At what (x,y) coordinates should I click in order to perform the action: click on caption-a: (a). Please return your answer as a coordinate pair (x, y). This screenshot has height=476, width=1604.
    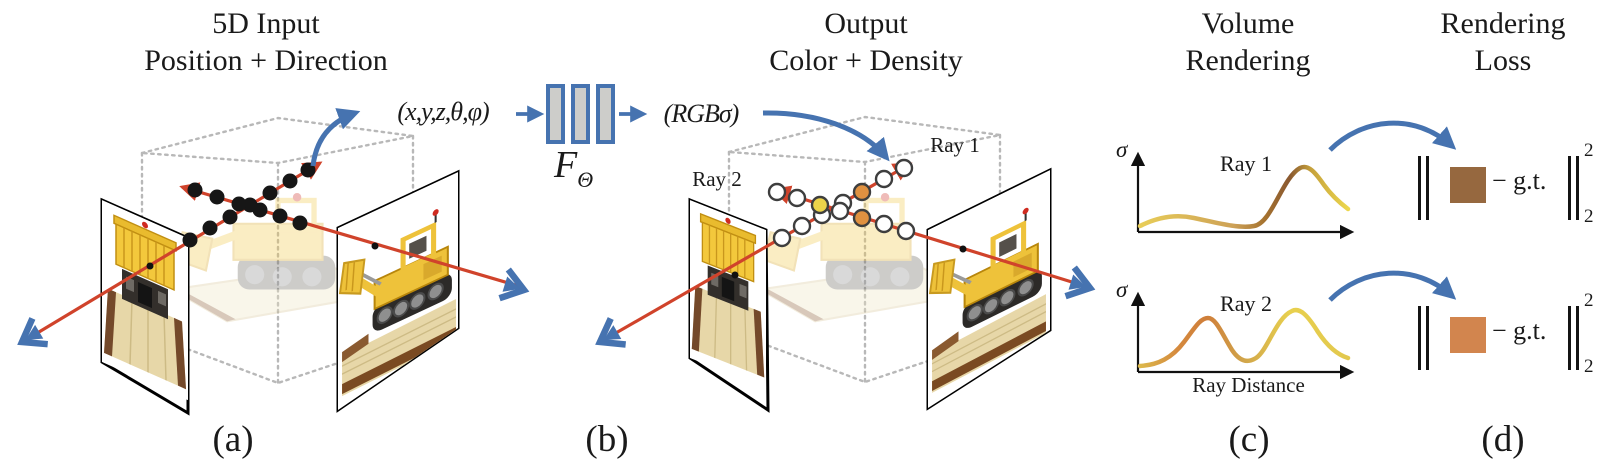
    Looking at the image, I should click on (233, 439).